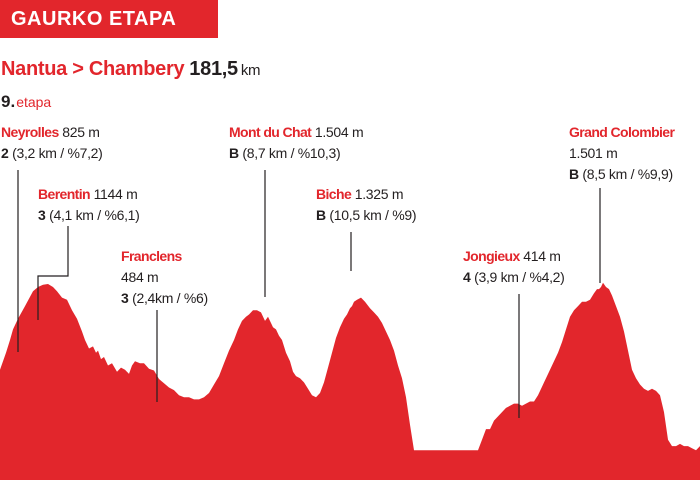 The image size is (700, 480). What do you see at coordinates (213, 69) in the screenshot?
I see `route-distance: 181,5` at bounding box center [213, 69].